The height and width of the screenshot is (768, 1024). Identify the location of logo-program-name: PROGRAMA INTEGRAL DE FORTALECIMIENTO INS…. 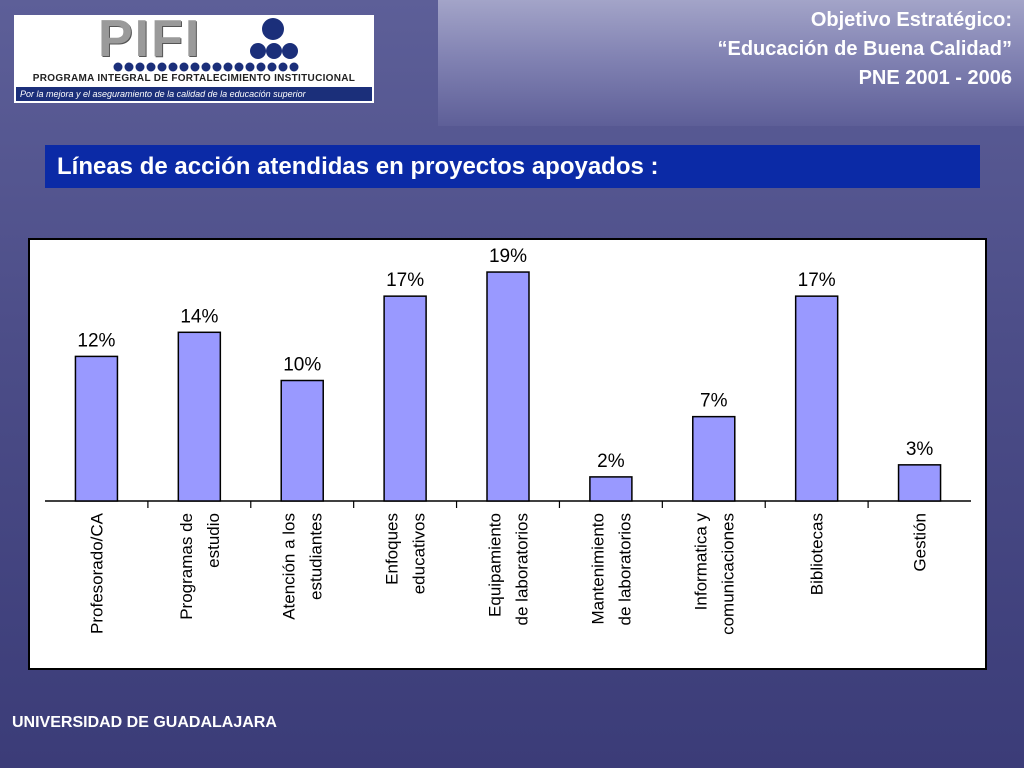
(194, 78).